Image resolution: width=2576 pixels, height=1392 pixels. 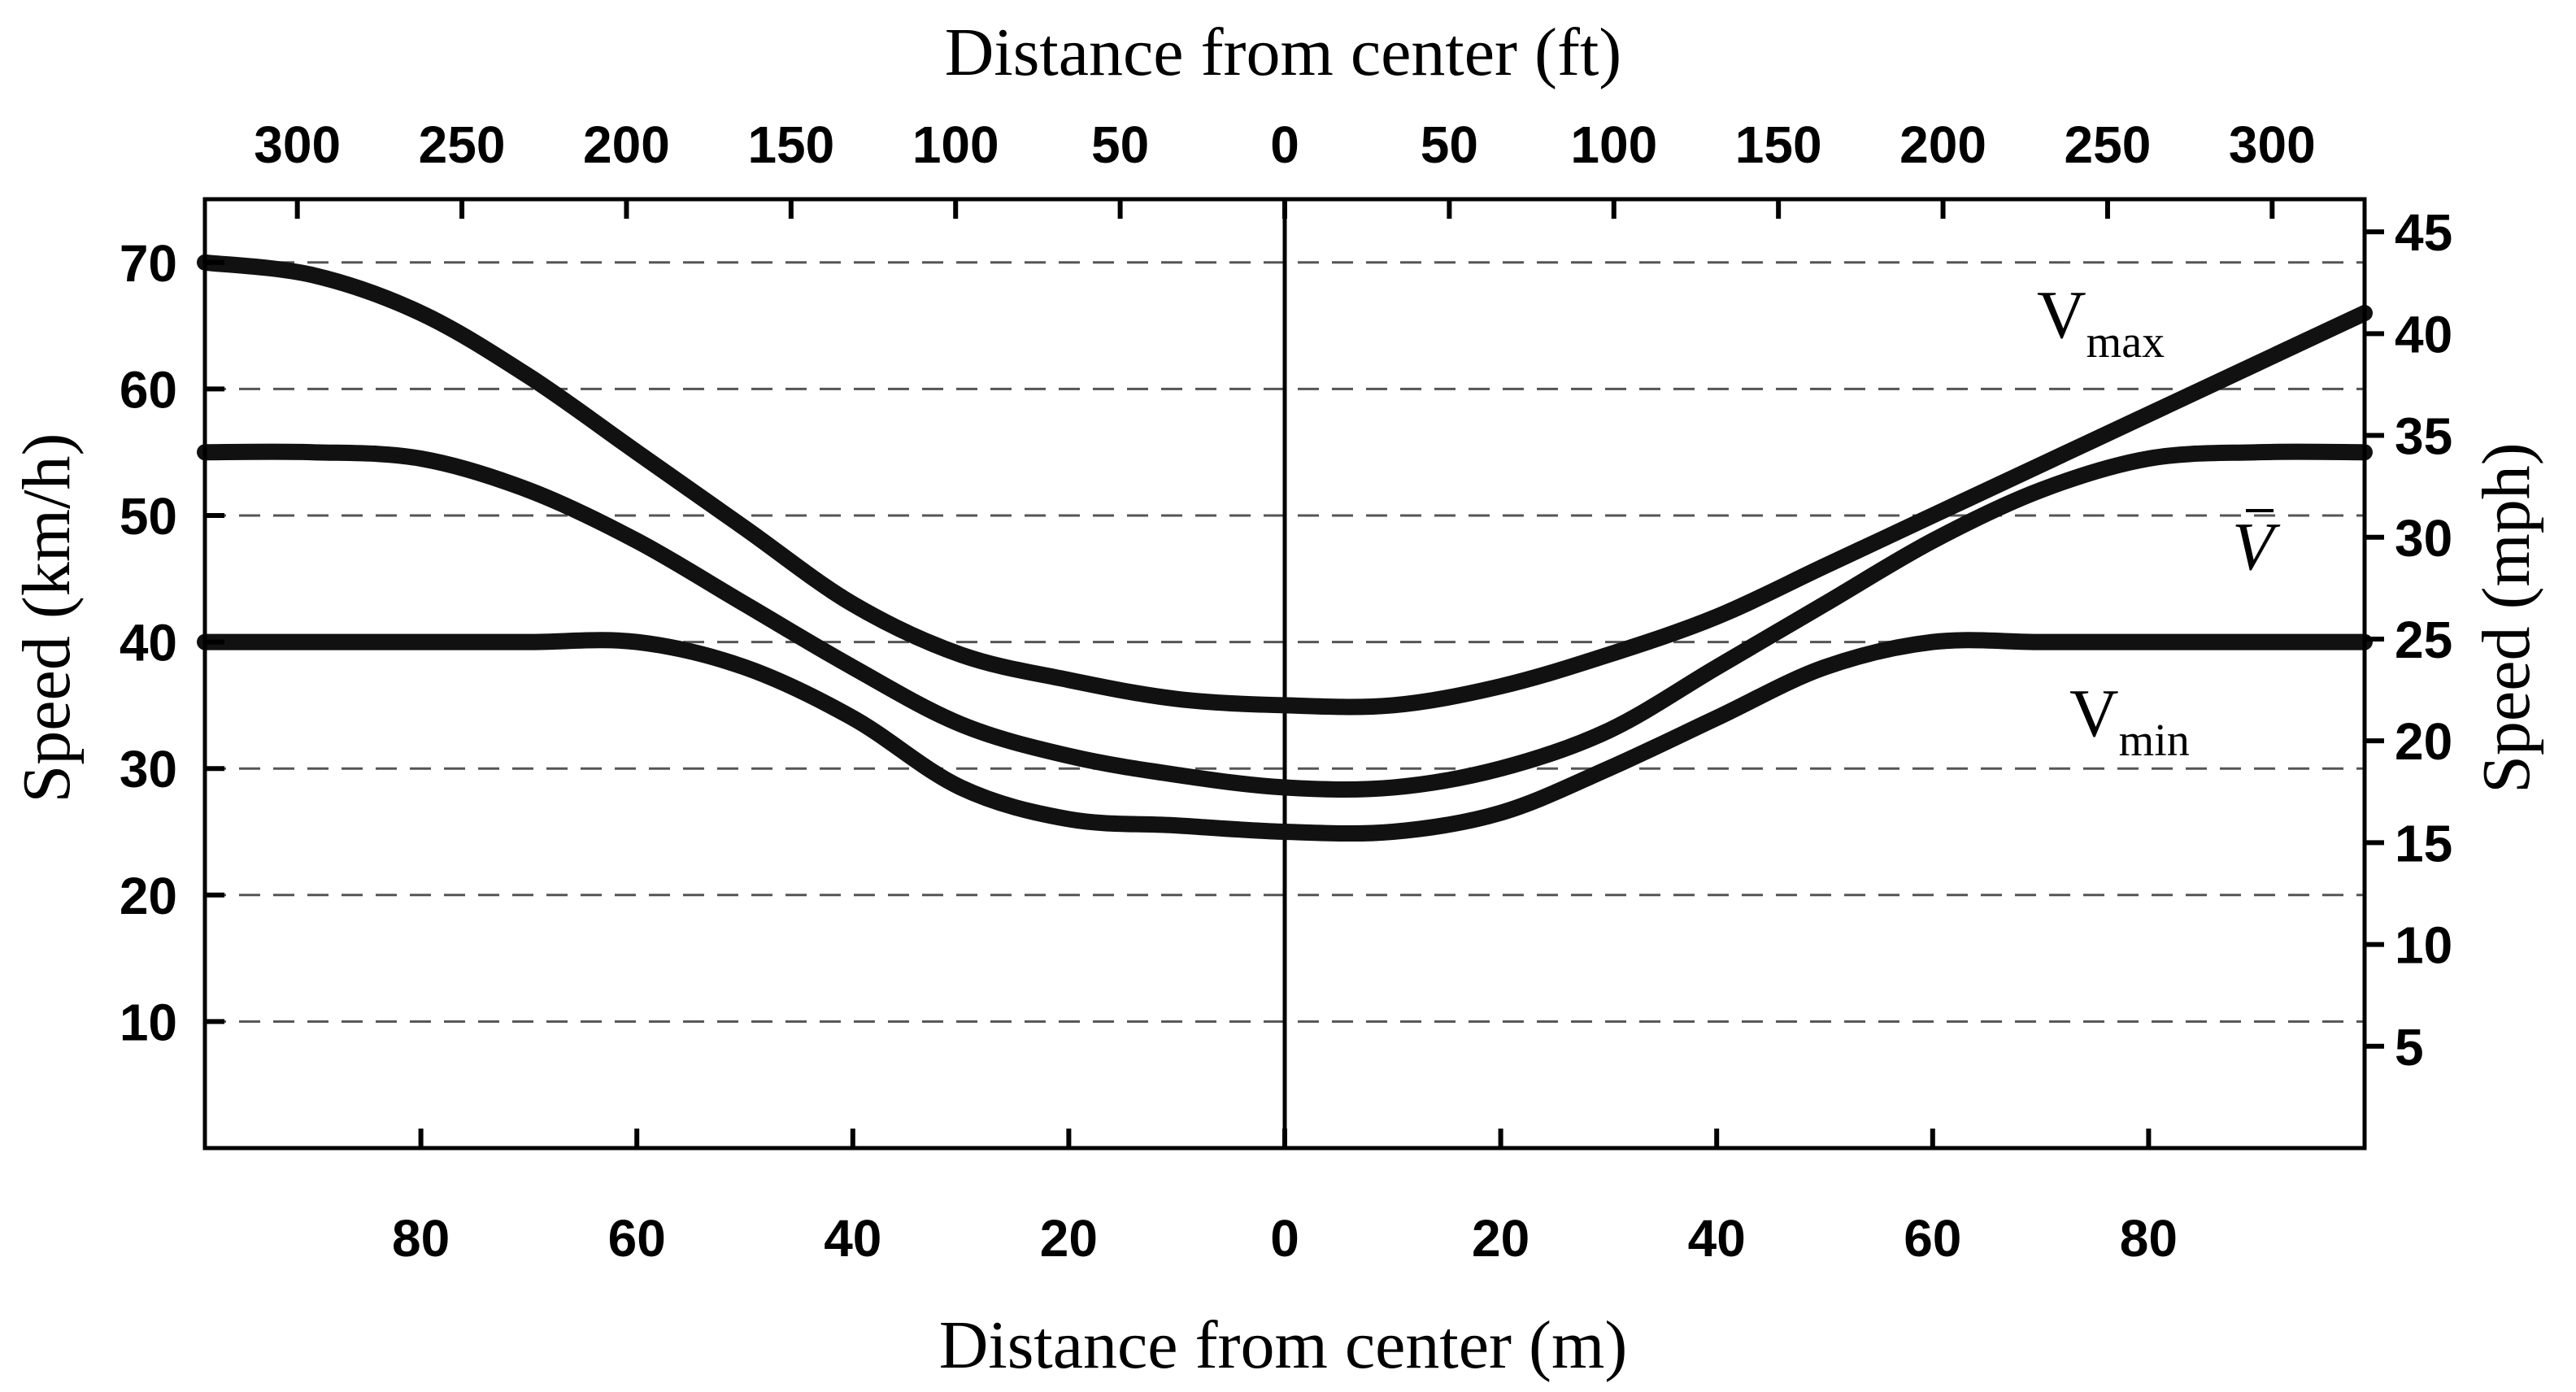 What do you see at coordinates (2424, 232) in the screenshot?
I see `tick-label-right-8: 45` at bounding box center [2424, 232].